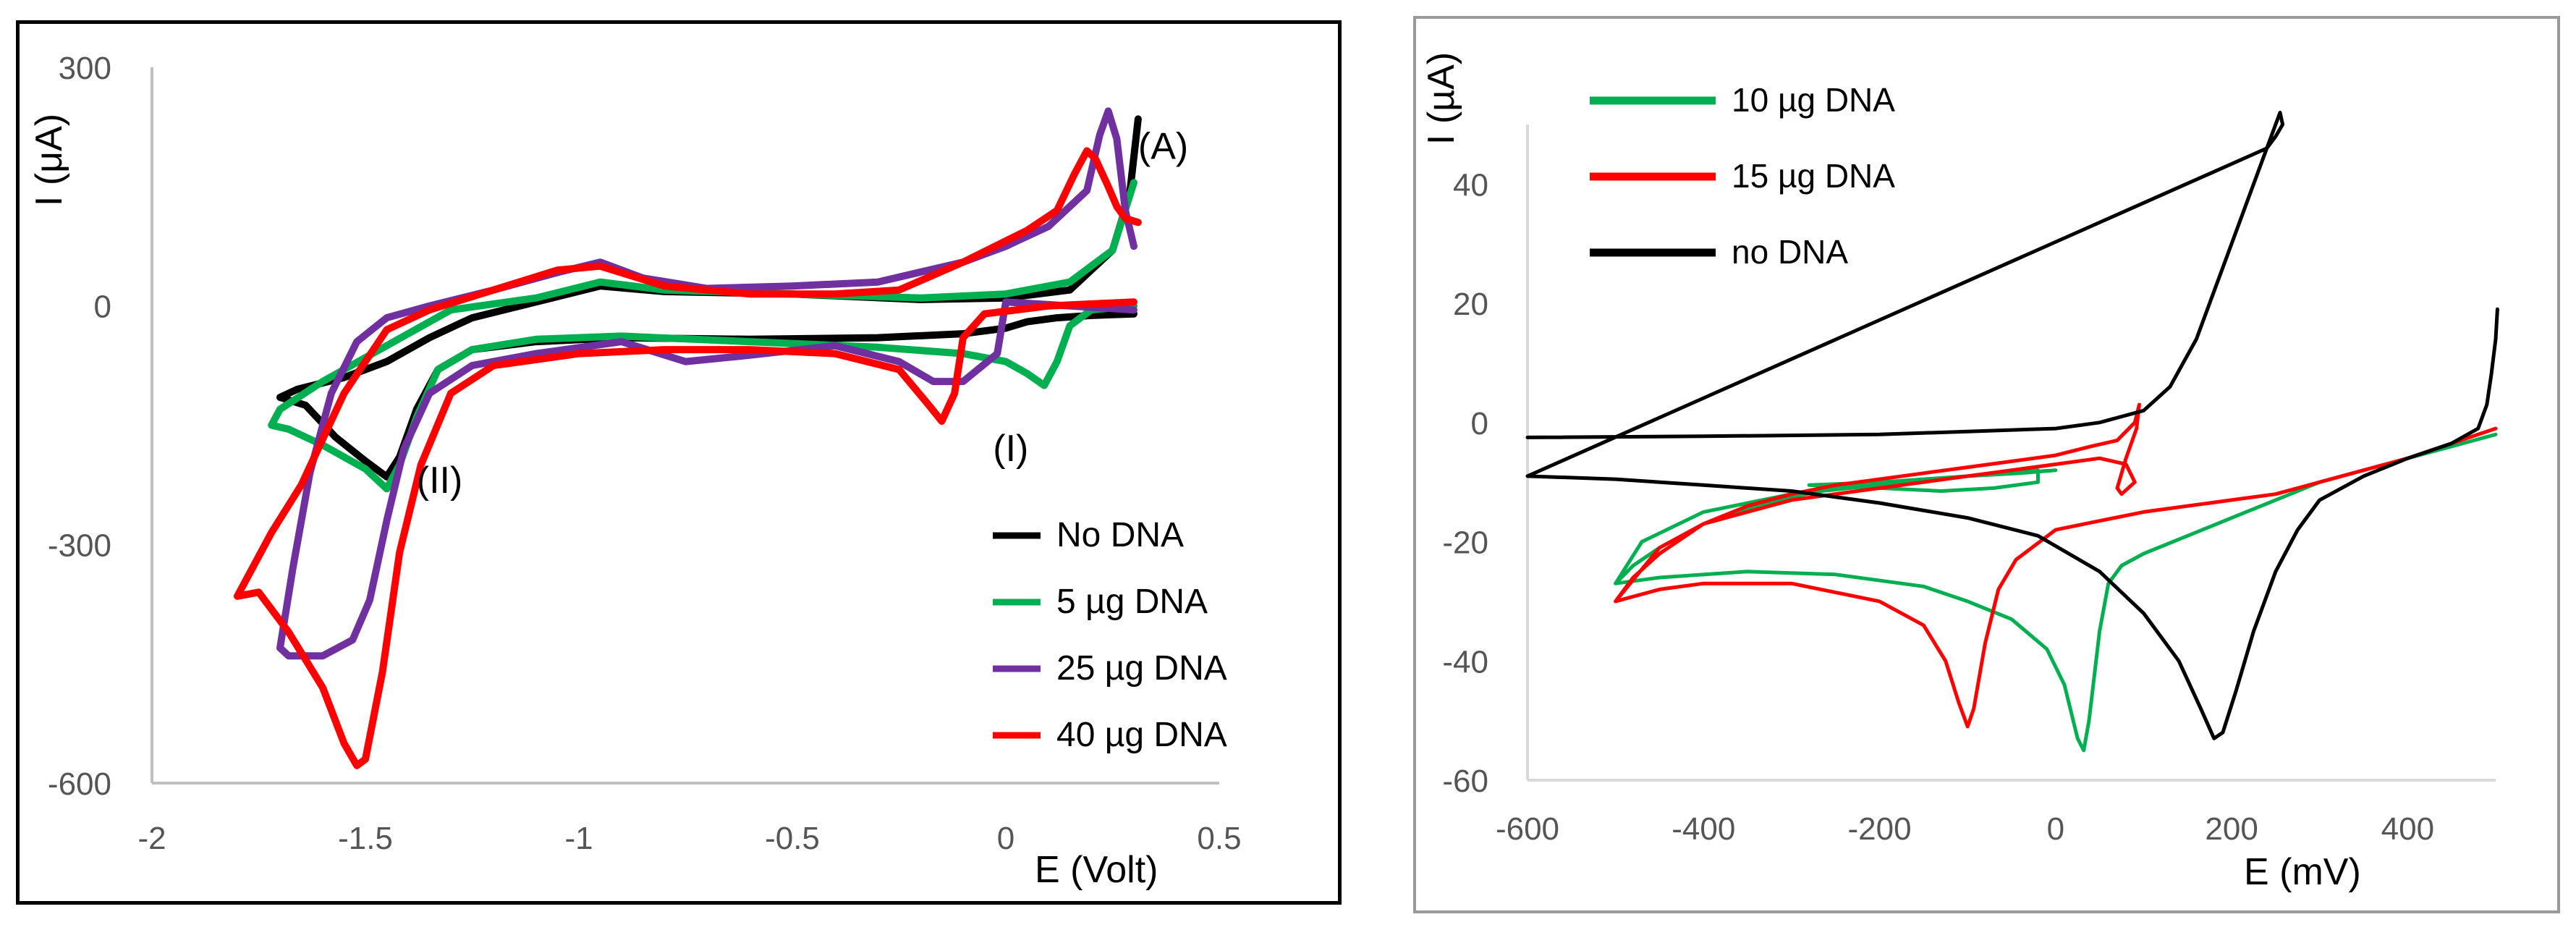 This screenshot has height=930, width=2576. I want to click on x-axis-title: E (Volt), so click(1096, 870).